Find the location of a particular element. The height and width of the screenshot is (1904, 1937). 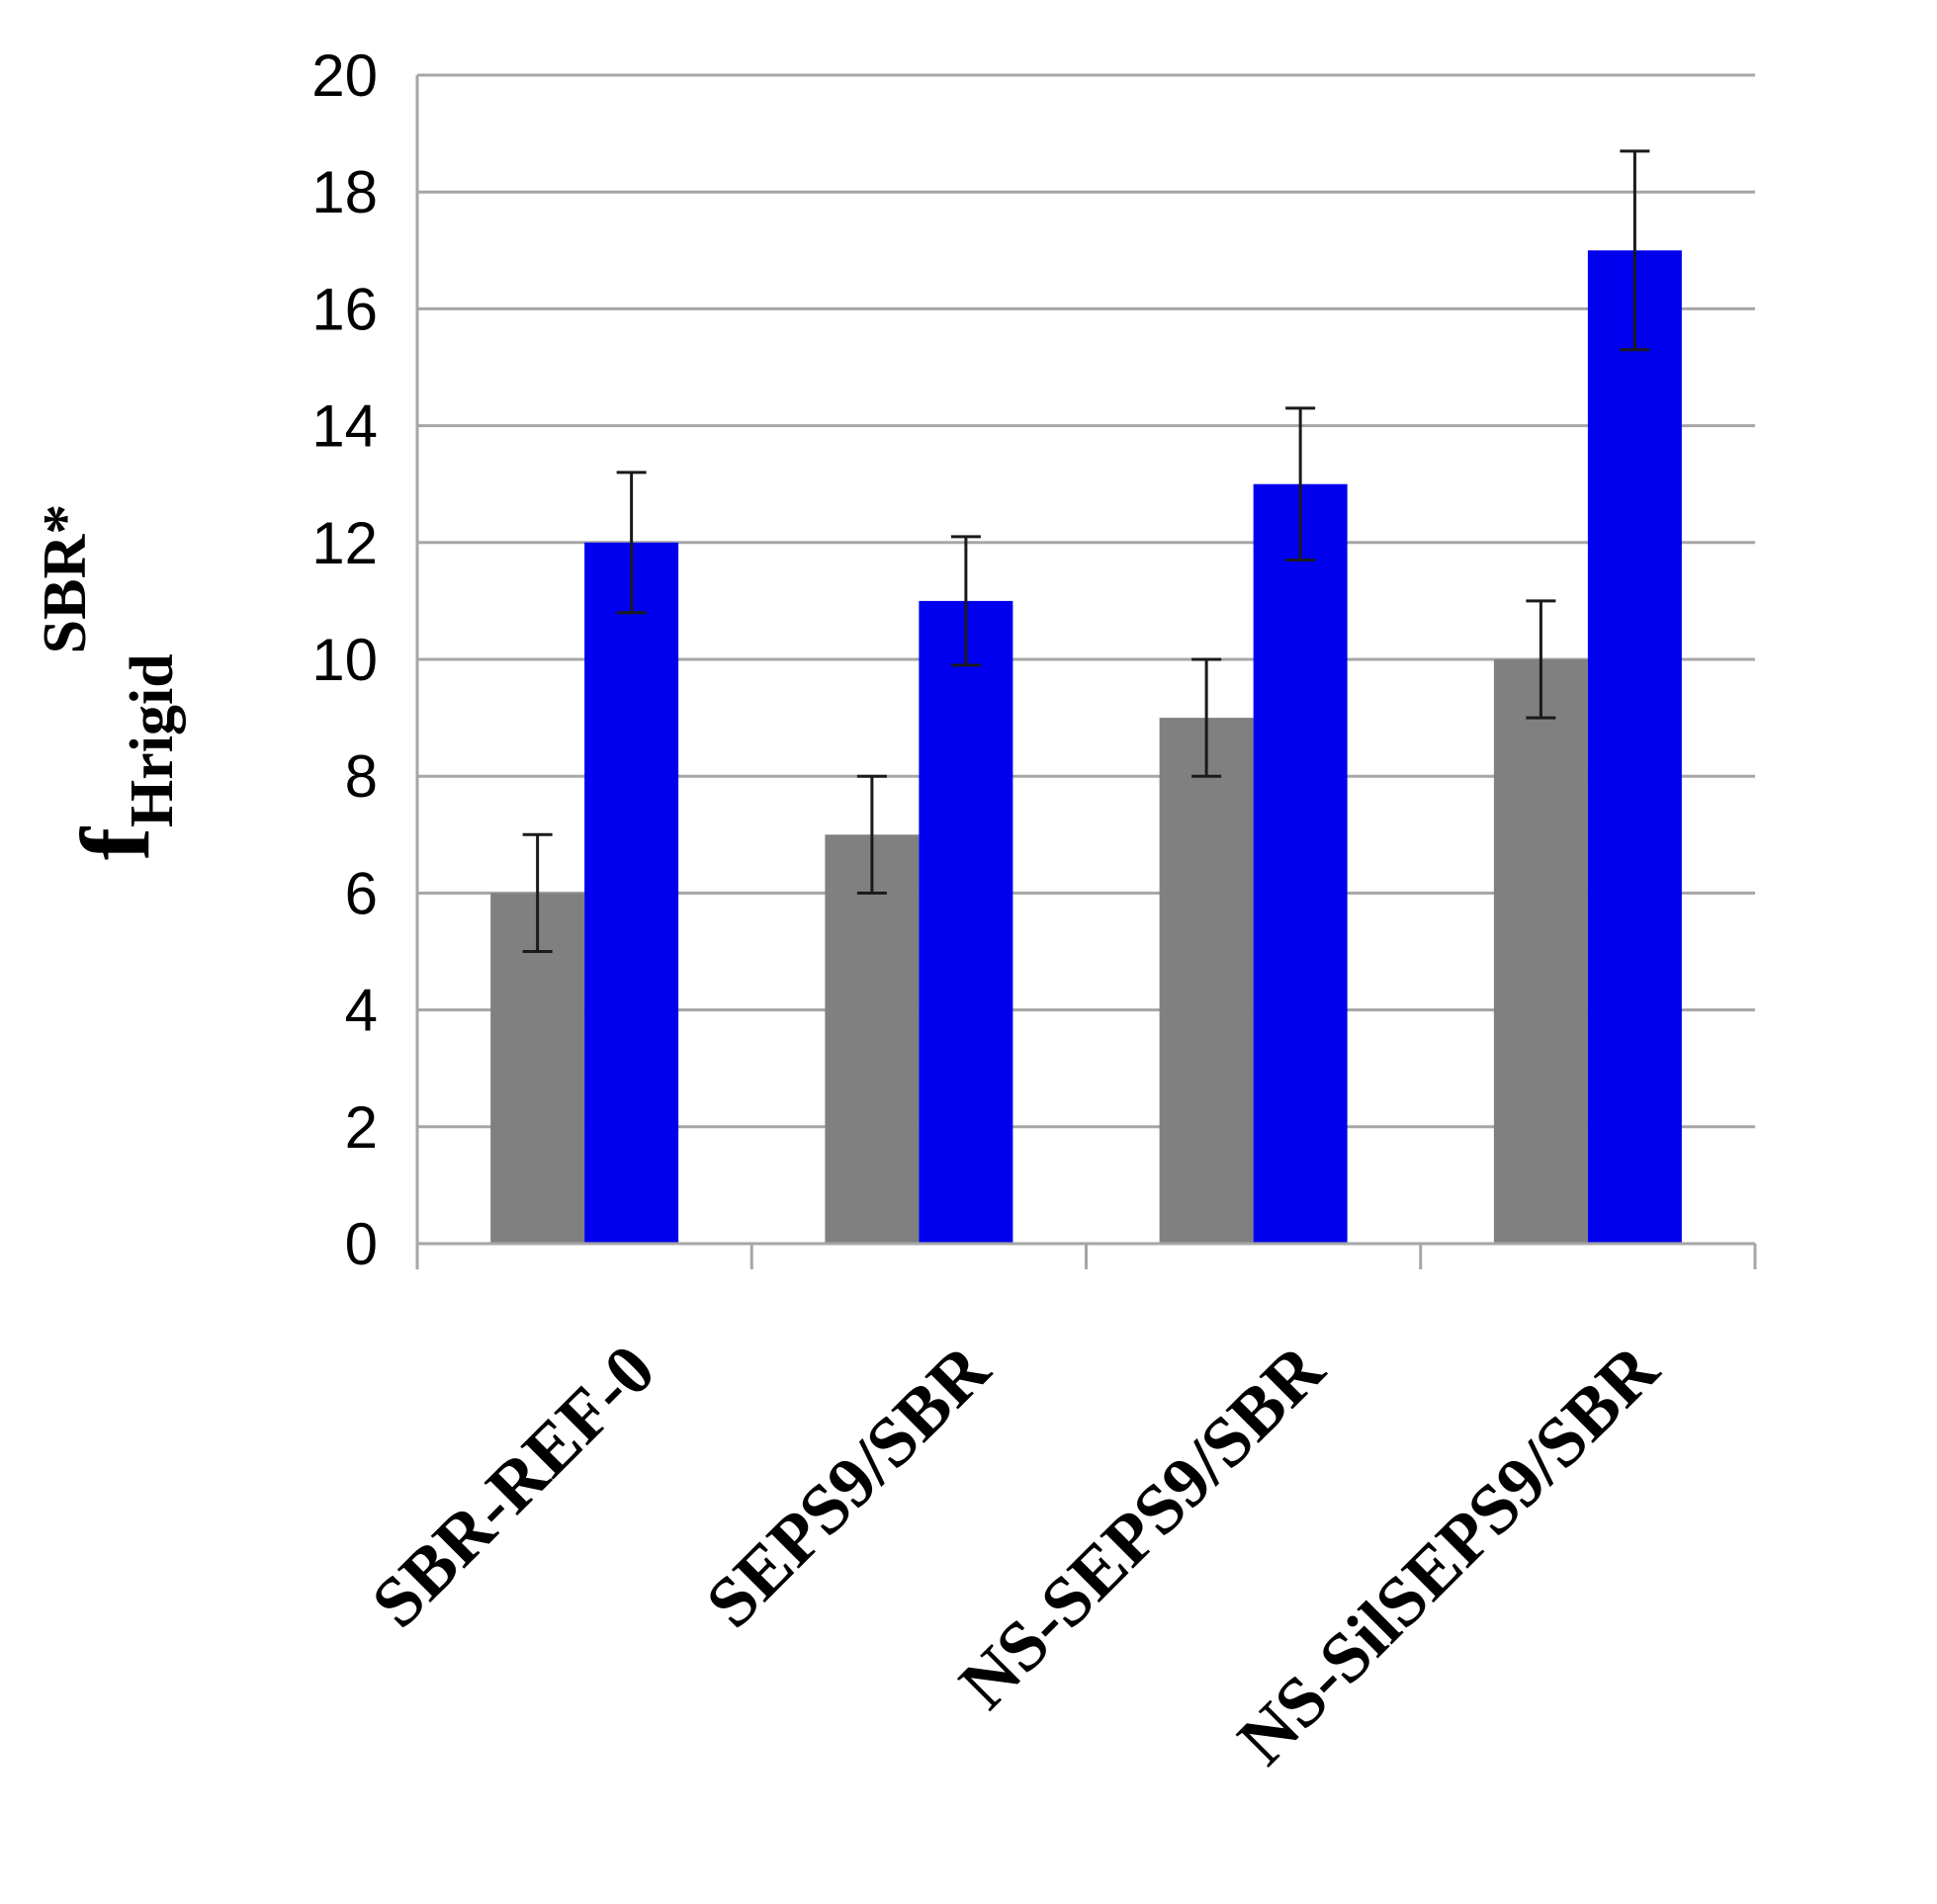

y-axis-label: fHrigid SBR* is located at coordinates (109, 682).